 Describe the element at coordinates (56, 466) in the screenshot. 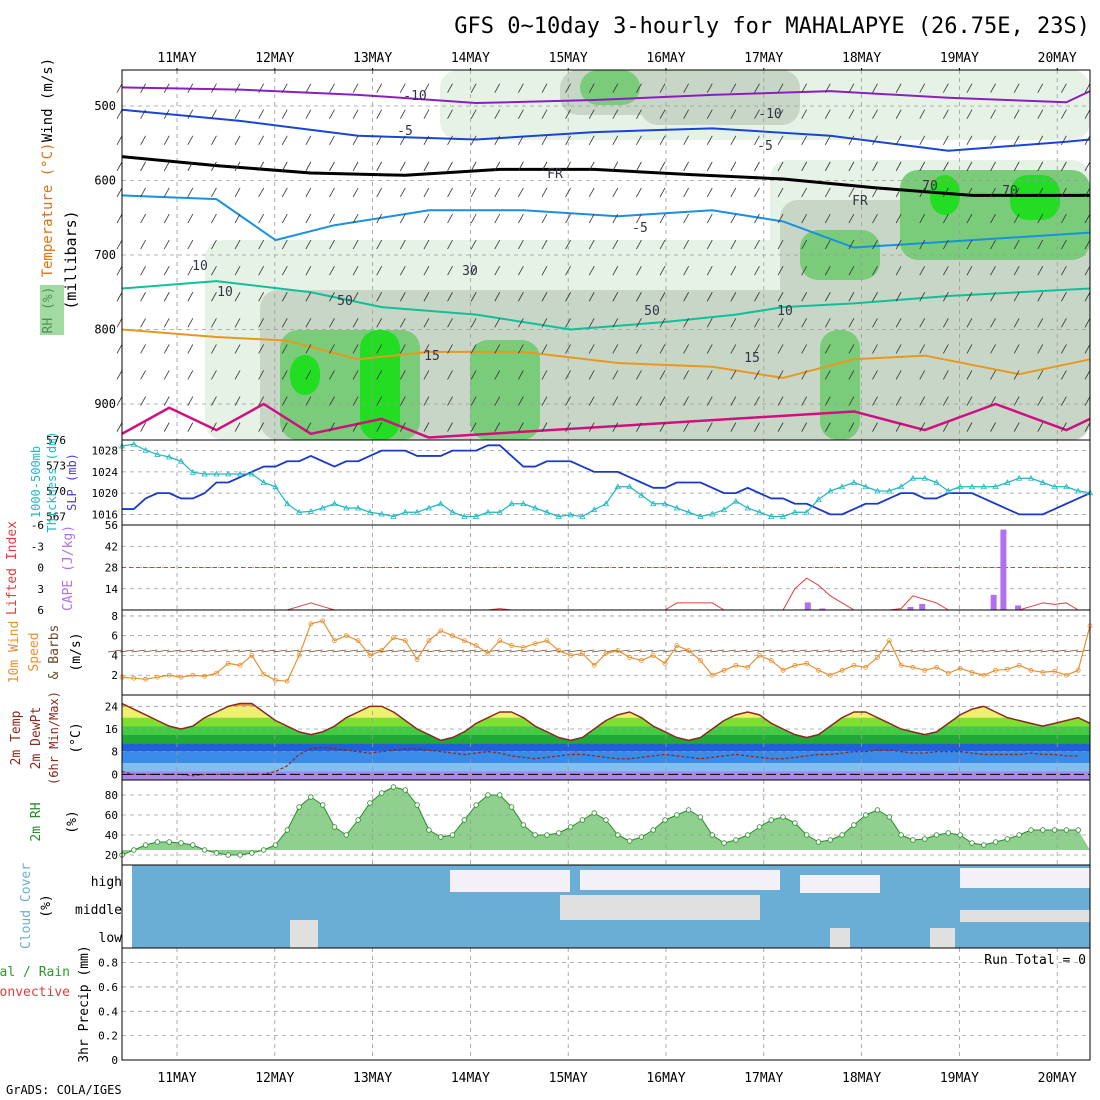

I see `thickness-tick-label: 573` at that location.